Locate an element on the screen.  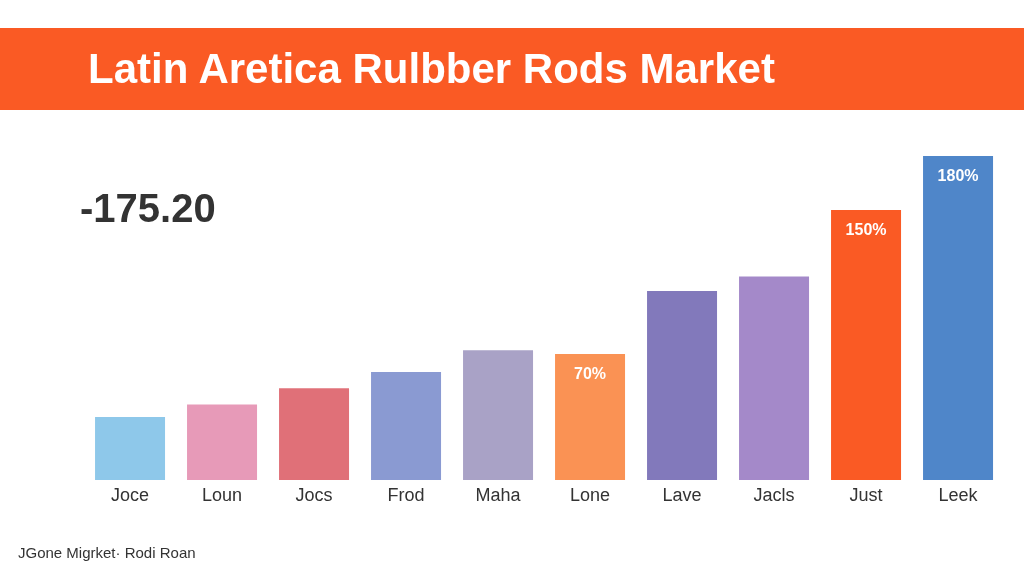
annotation: -175.20 is located at coordinates (148, 208).